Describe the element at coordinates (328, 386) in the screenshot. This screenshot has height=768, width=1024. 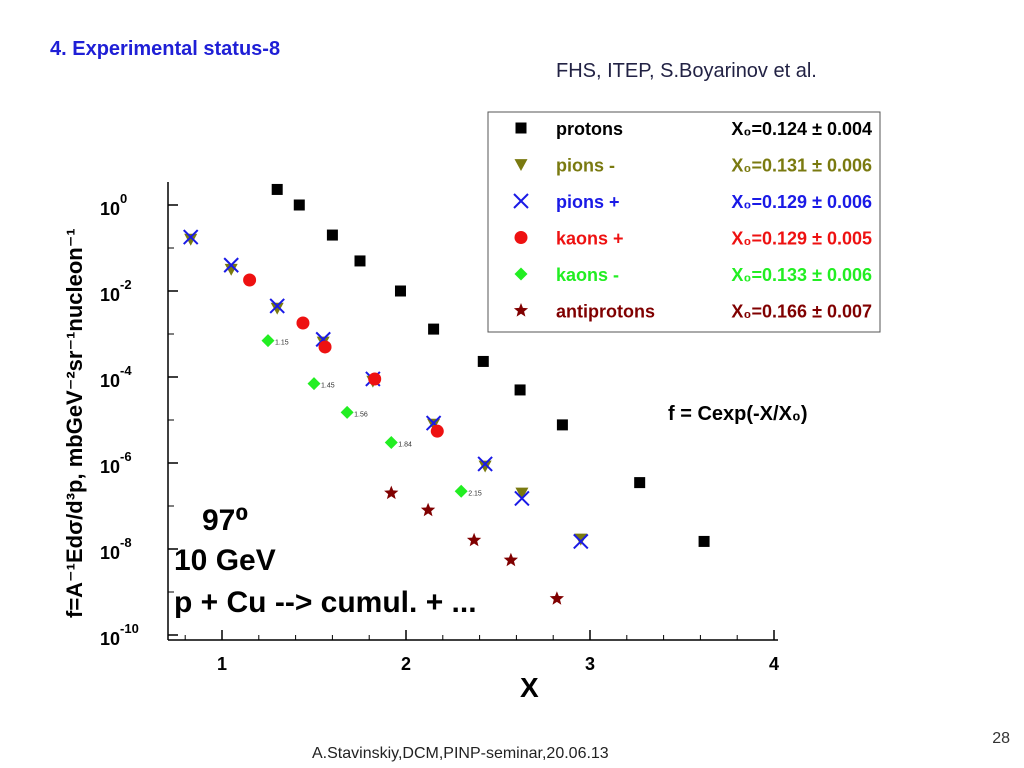
I see `point-label: 1.45` at that location.